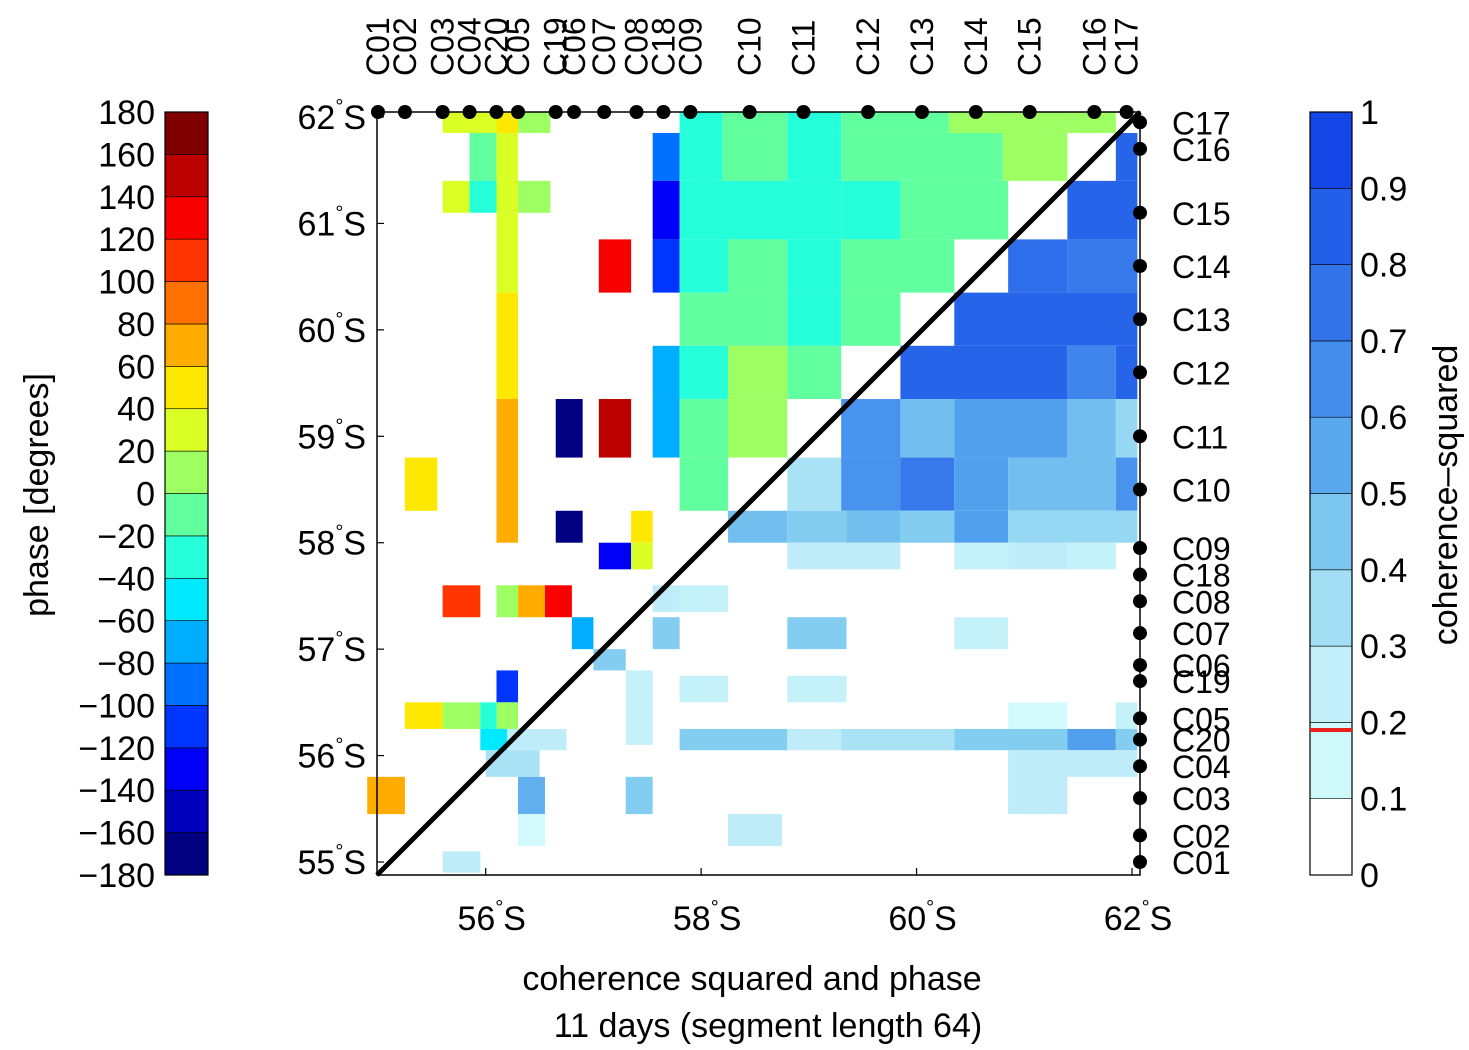 The width and height of the screenshot is (1469, 1050). I want to click on coherence-colorbar-tick-label: 1, so click(1369, 113).